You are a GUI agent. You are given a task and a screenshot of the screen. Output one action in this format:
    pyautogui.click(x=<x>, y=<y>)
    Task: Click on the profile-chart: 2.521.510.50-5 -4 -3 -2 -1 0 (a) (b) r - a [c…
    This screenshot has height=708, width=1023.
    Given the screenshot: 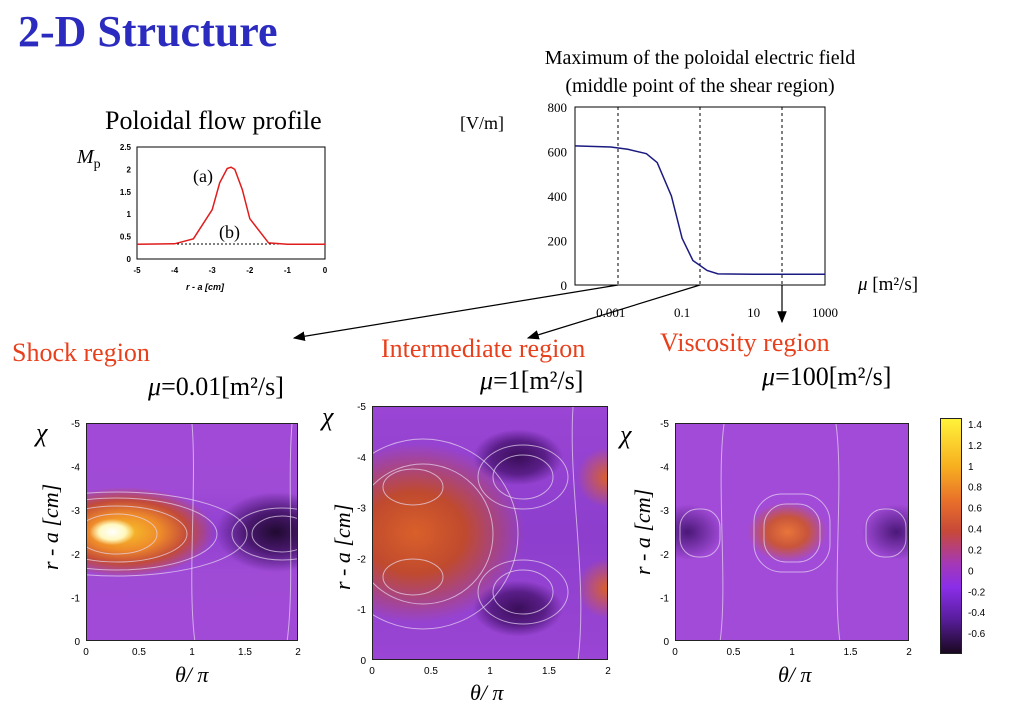 What is the action you would take?
    pyautogui.click(x=224, y=217)
    